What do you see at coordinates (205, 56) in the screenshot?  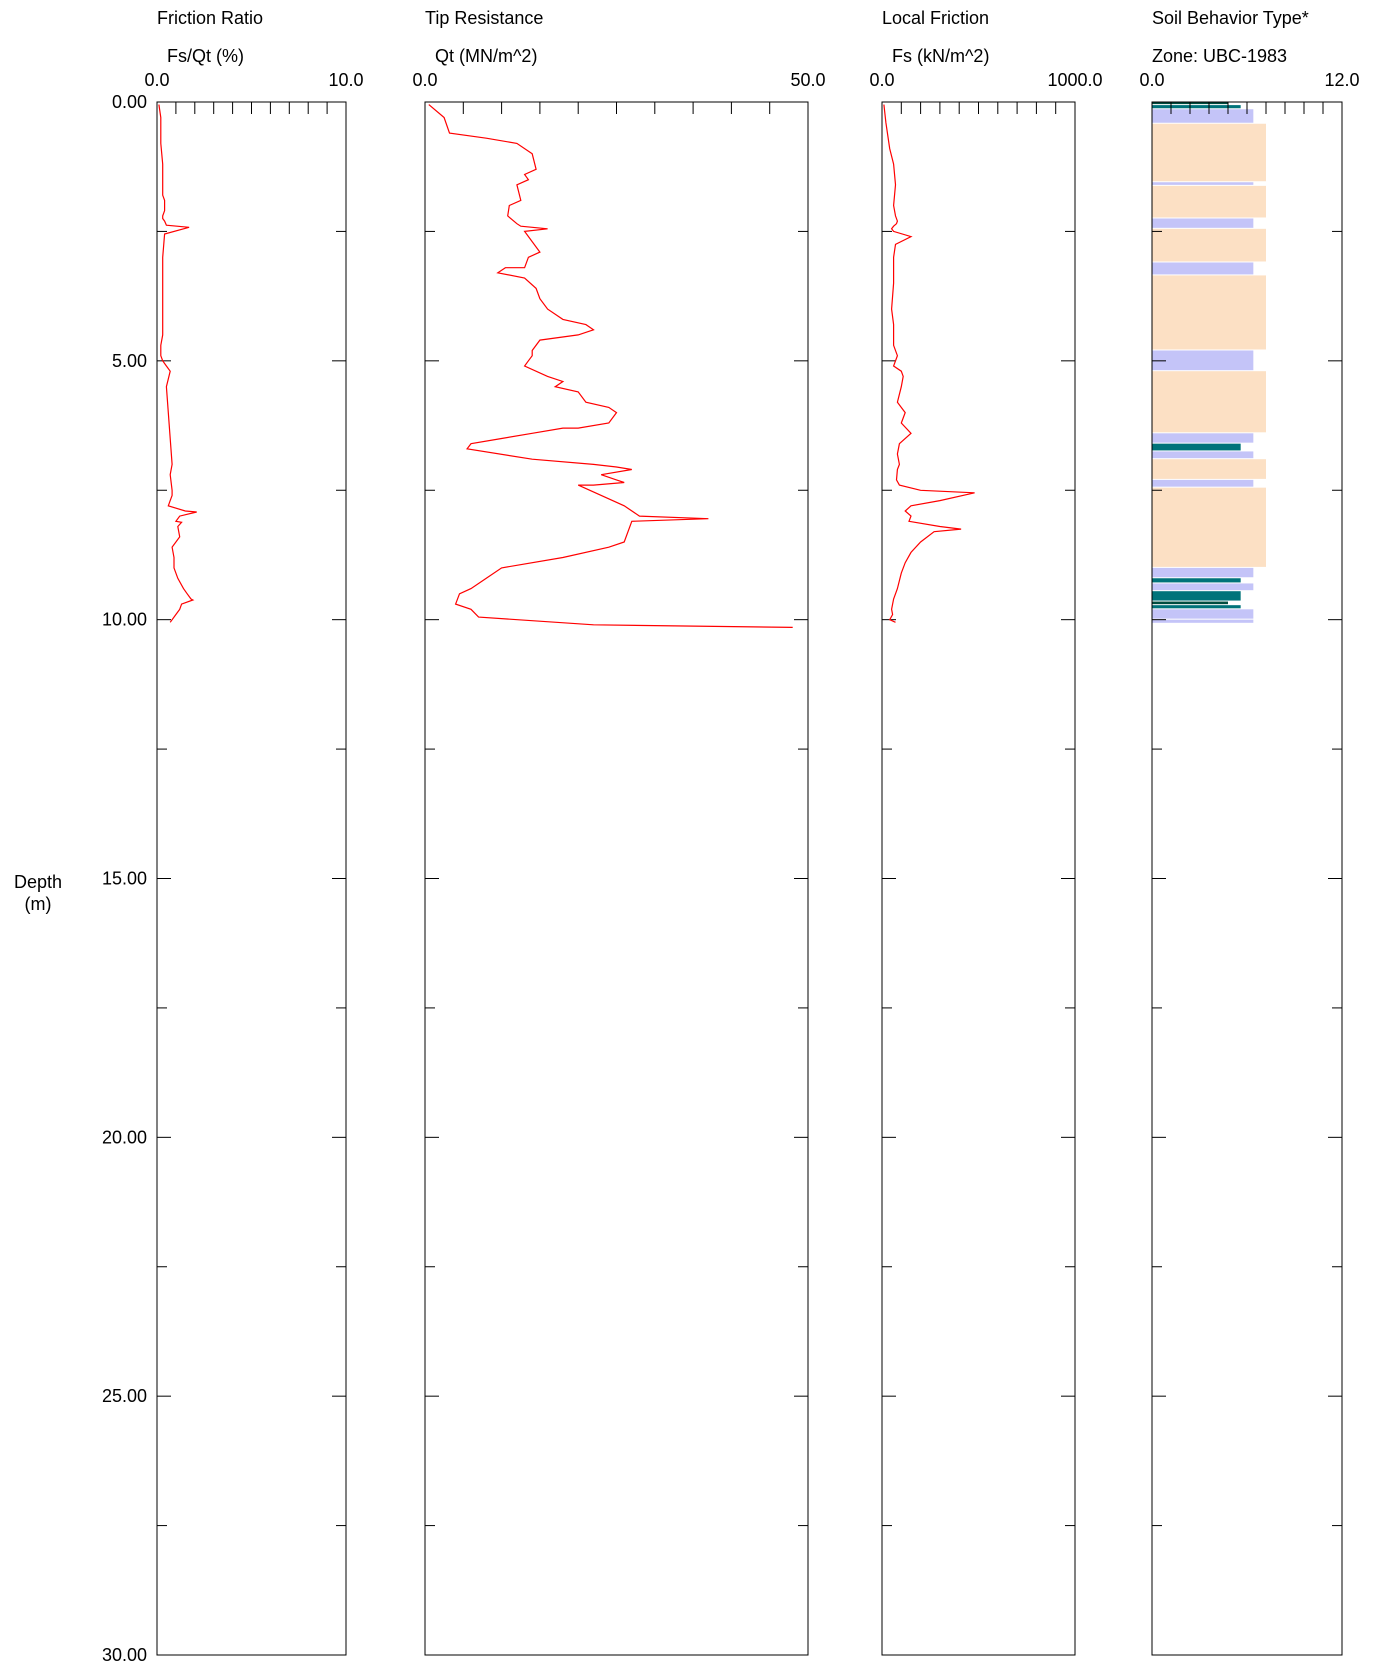 I see `panel-subtitle: Fs/Qt (%)` at bounding box center [205, 56].